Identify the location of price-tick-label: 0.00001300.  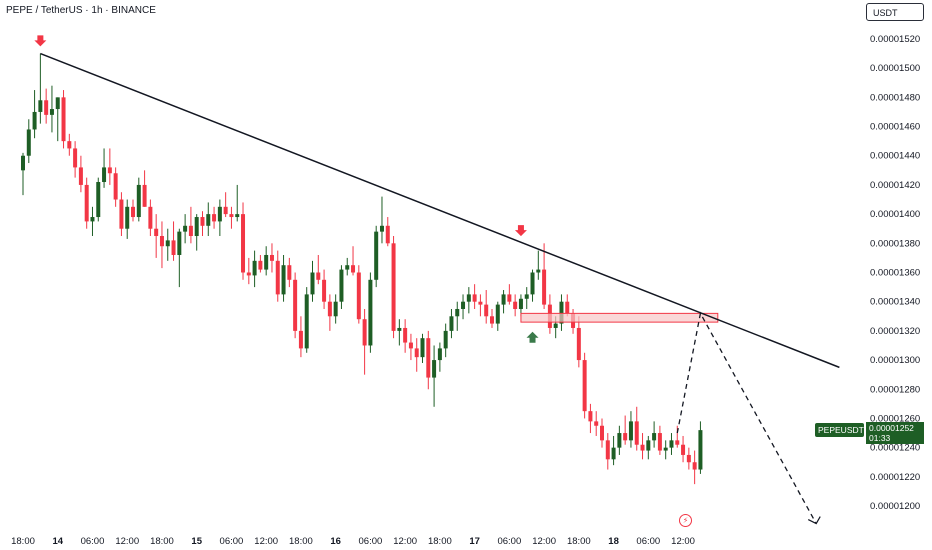
(895, 360).